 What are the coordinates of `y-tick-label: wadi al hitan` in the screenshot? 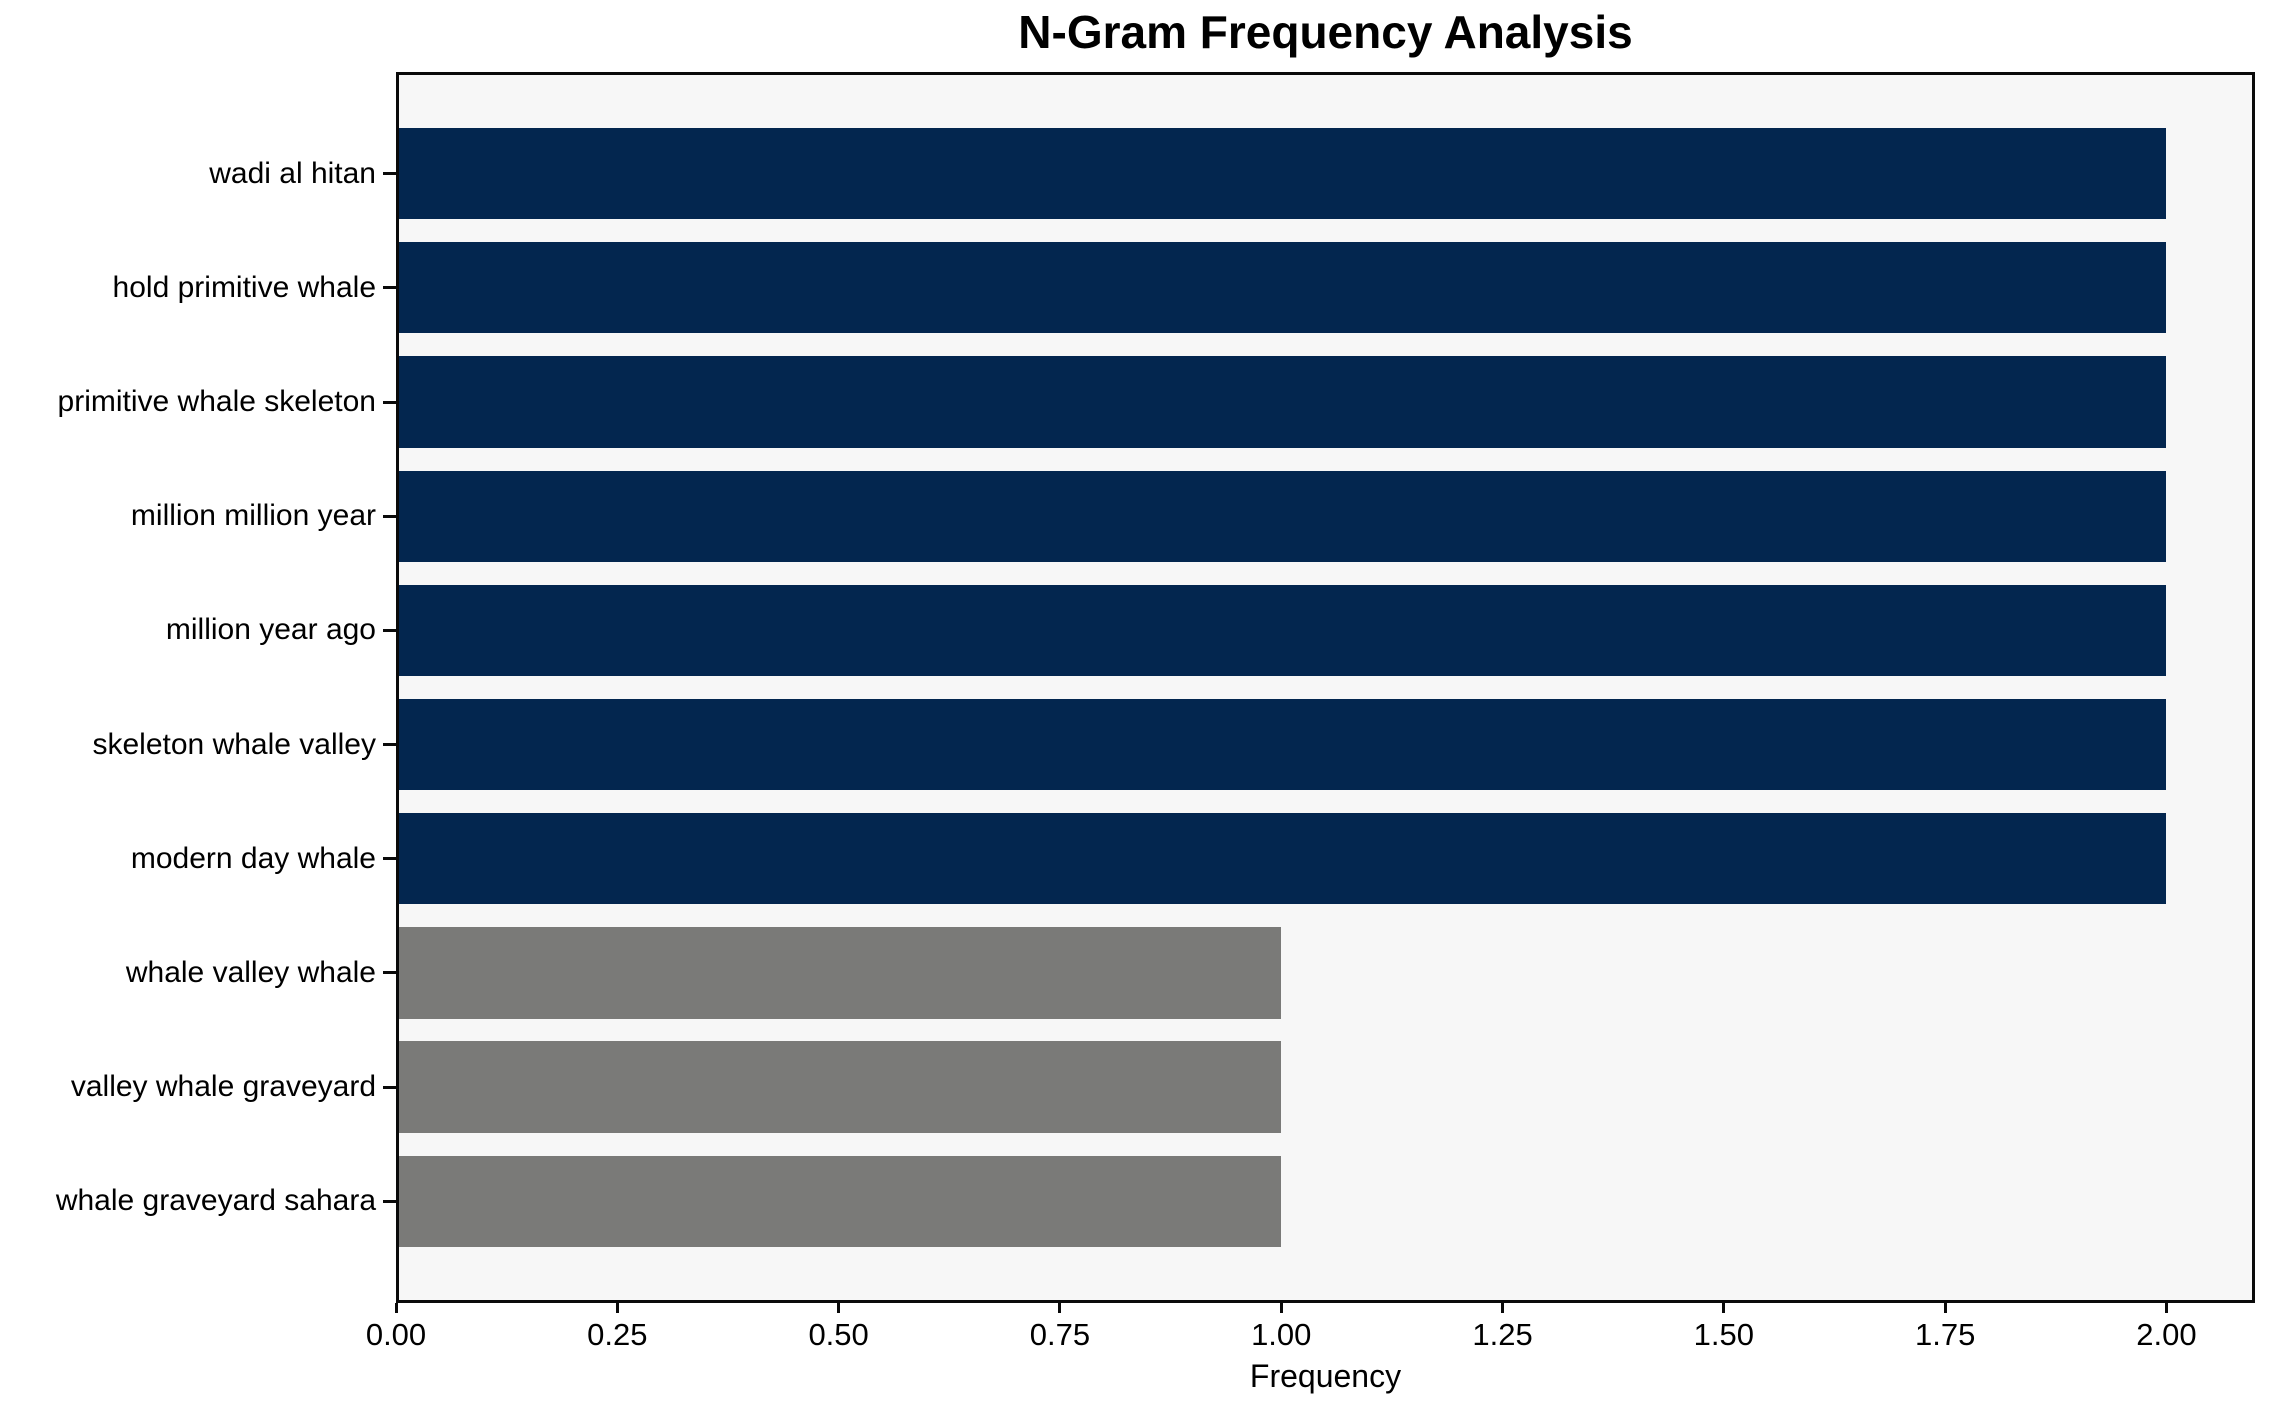 It's located at (292, 173).